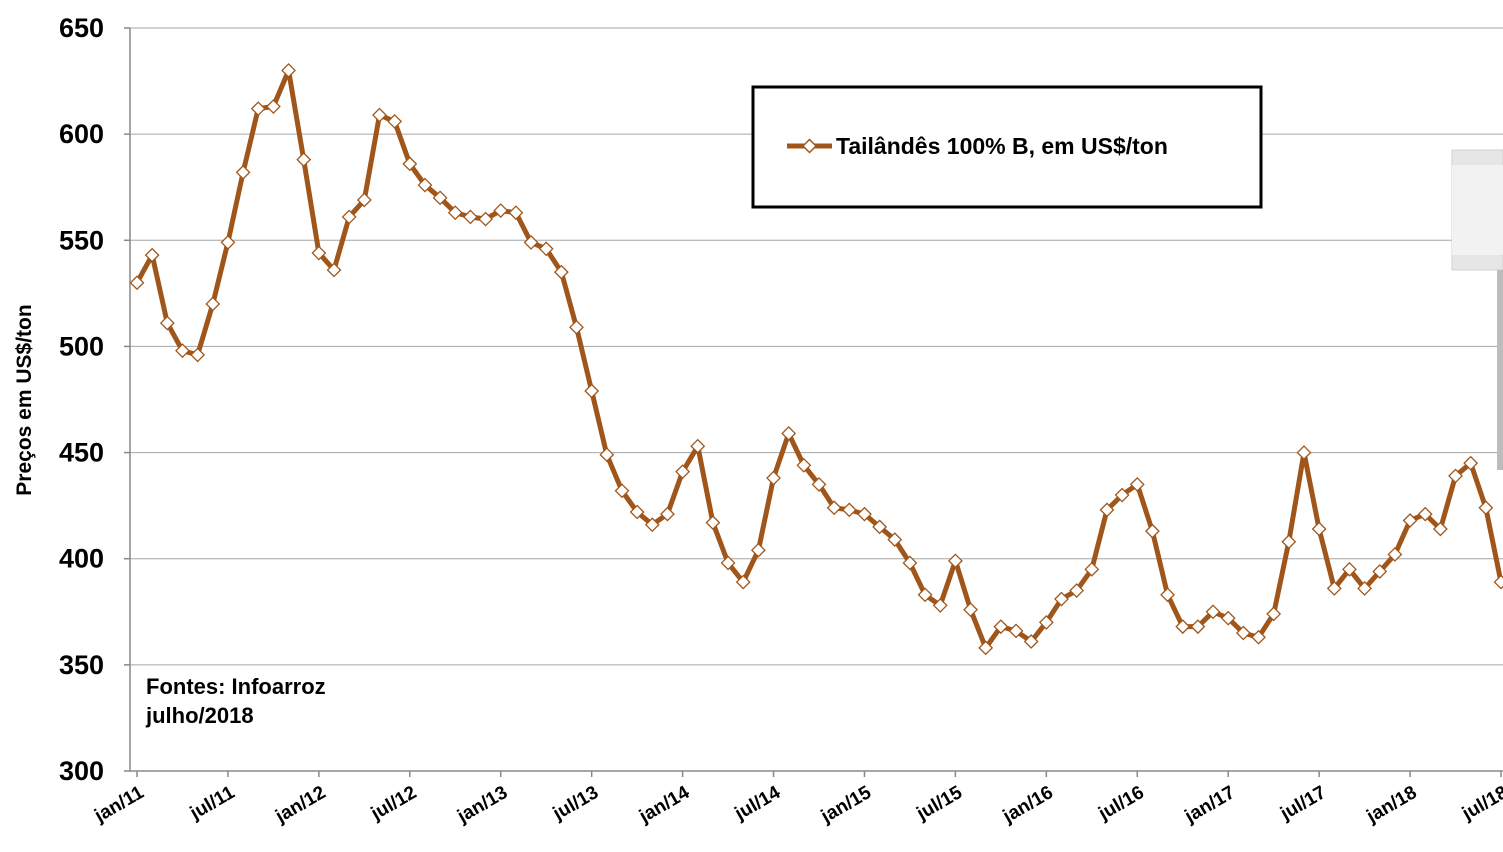 The image size is (1503, 852). What do you see at coordinates (1002, 146) in the screenshot?
I see `legend-label: Tailândês 100% B, em US$/ton` at bounding box center [1002, 146].